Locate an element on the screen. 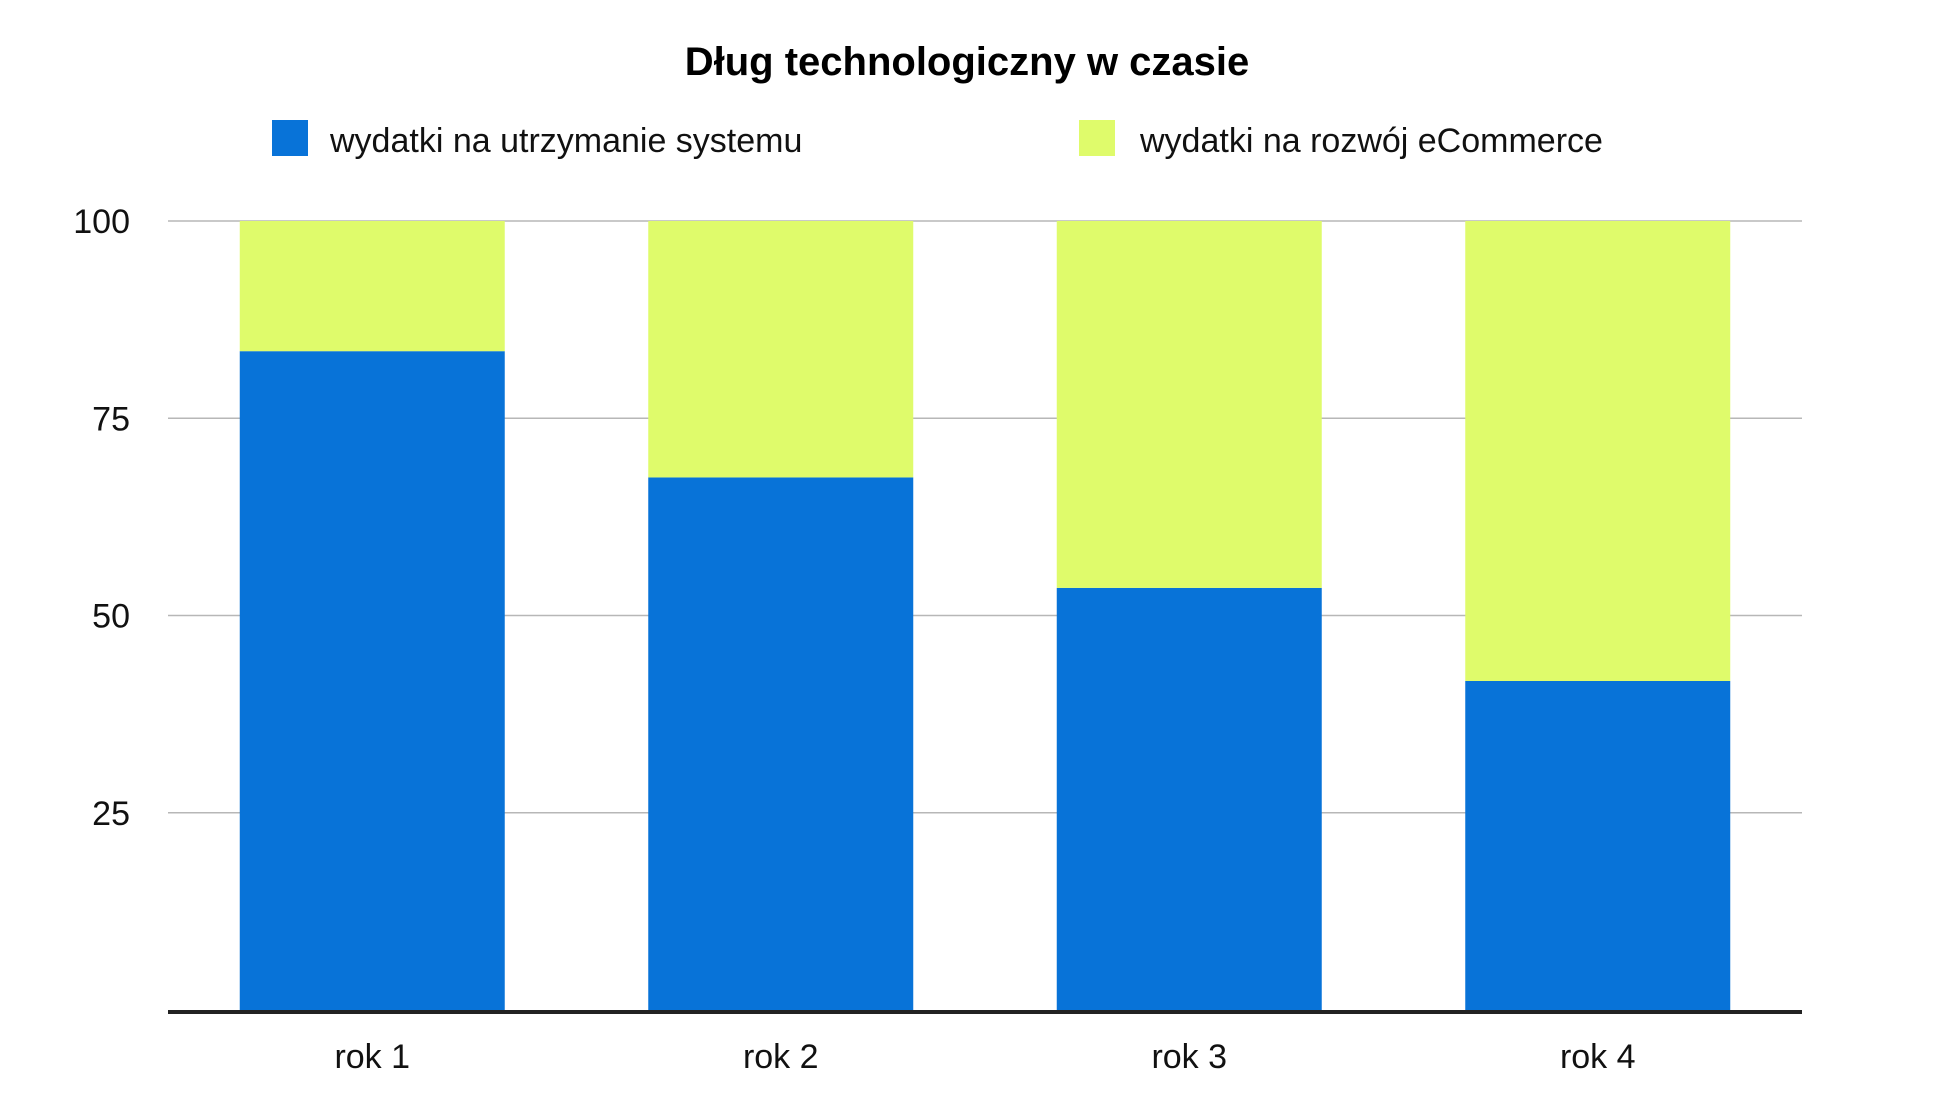  y-tick-label: 100 is located at coordinates (101, 222).